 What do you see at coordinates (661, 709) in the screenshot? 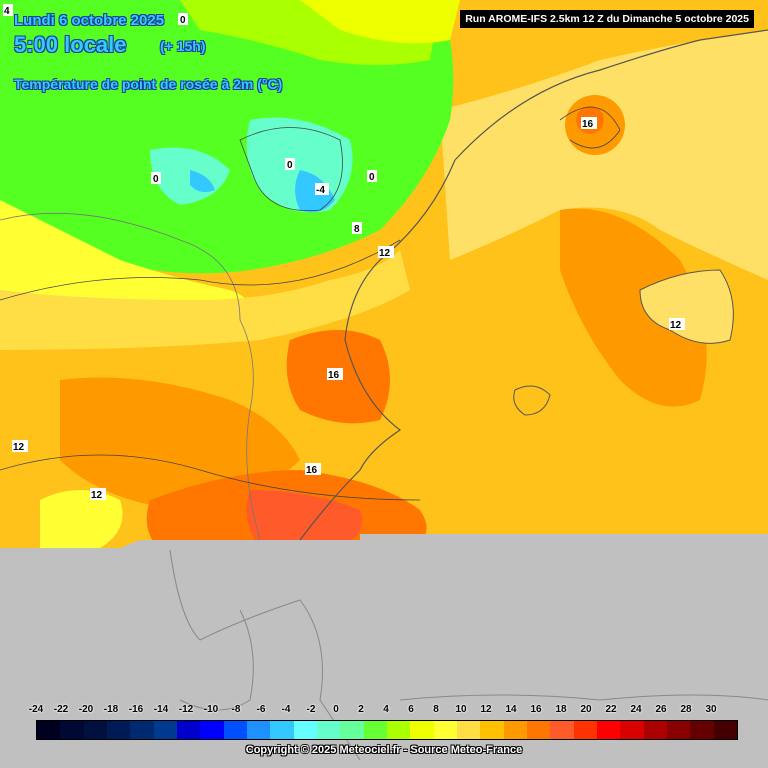
I see `legend-tick: 26` at bounding box center [661, 709].